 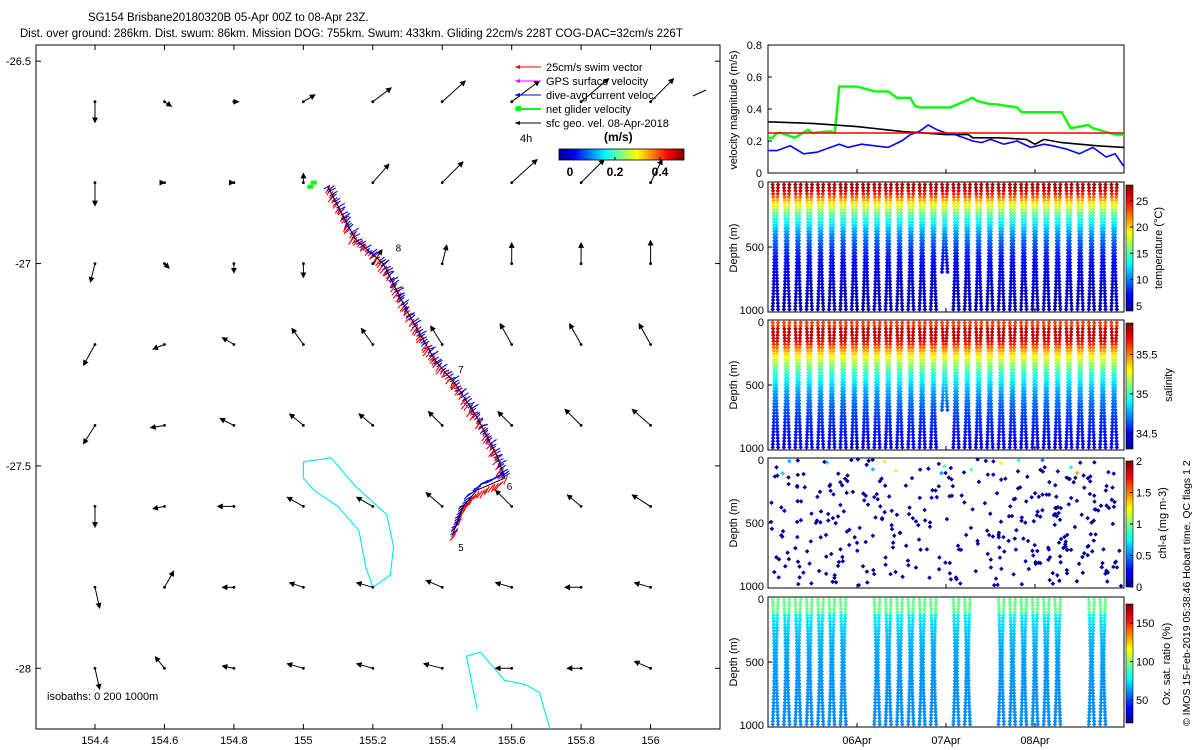 I want to click on day-mark-5: 5, so click(x=461, y=548).